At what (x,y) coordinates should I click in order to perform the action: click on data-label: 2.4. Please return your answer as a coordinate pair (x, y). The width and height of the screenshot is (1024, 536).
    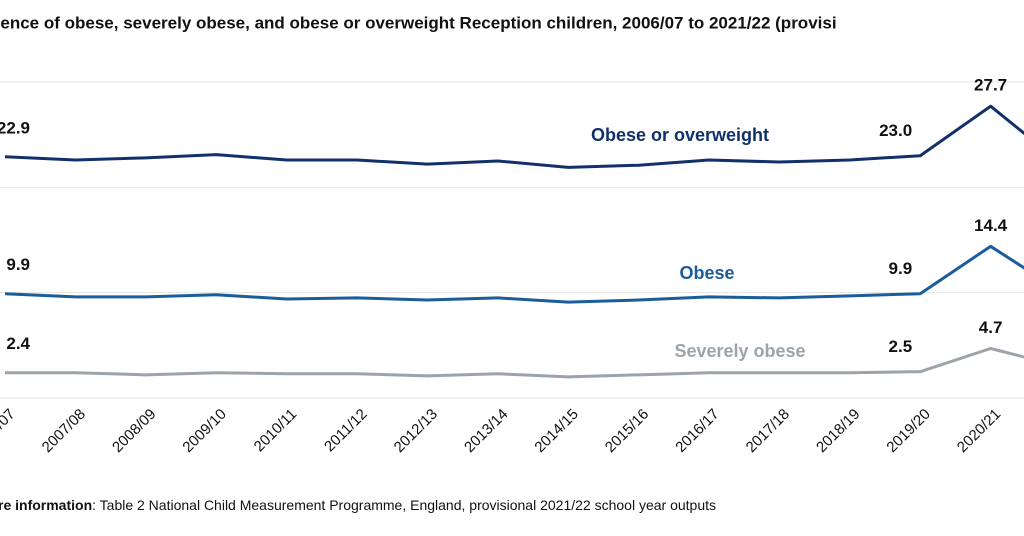
    Looking at the image, I should click on (18, 343).